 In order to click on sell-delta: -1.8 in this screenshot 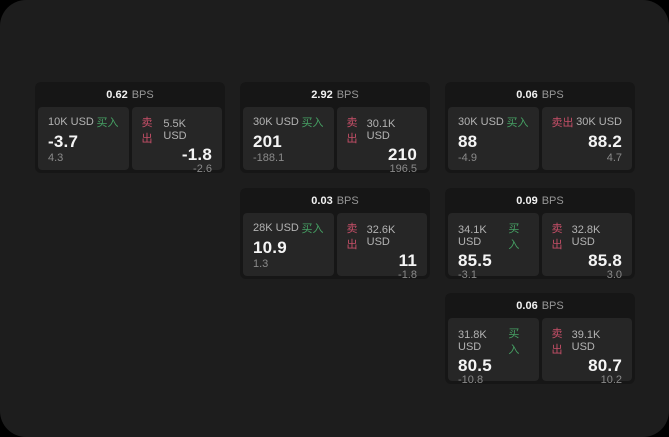, I will do `click(407, 275)`.